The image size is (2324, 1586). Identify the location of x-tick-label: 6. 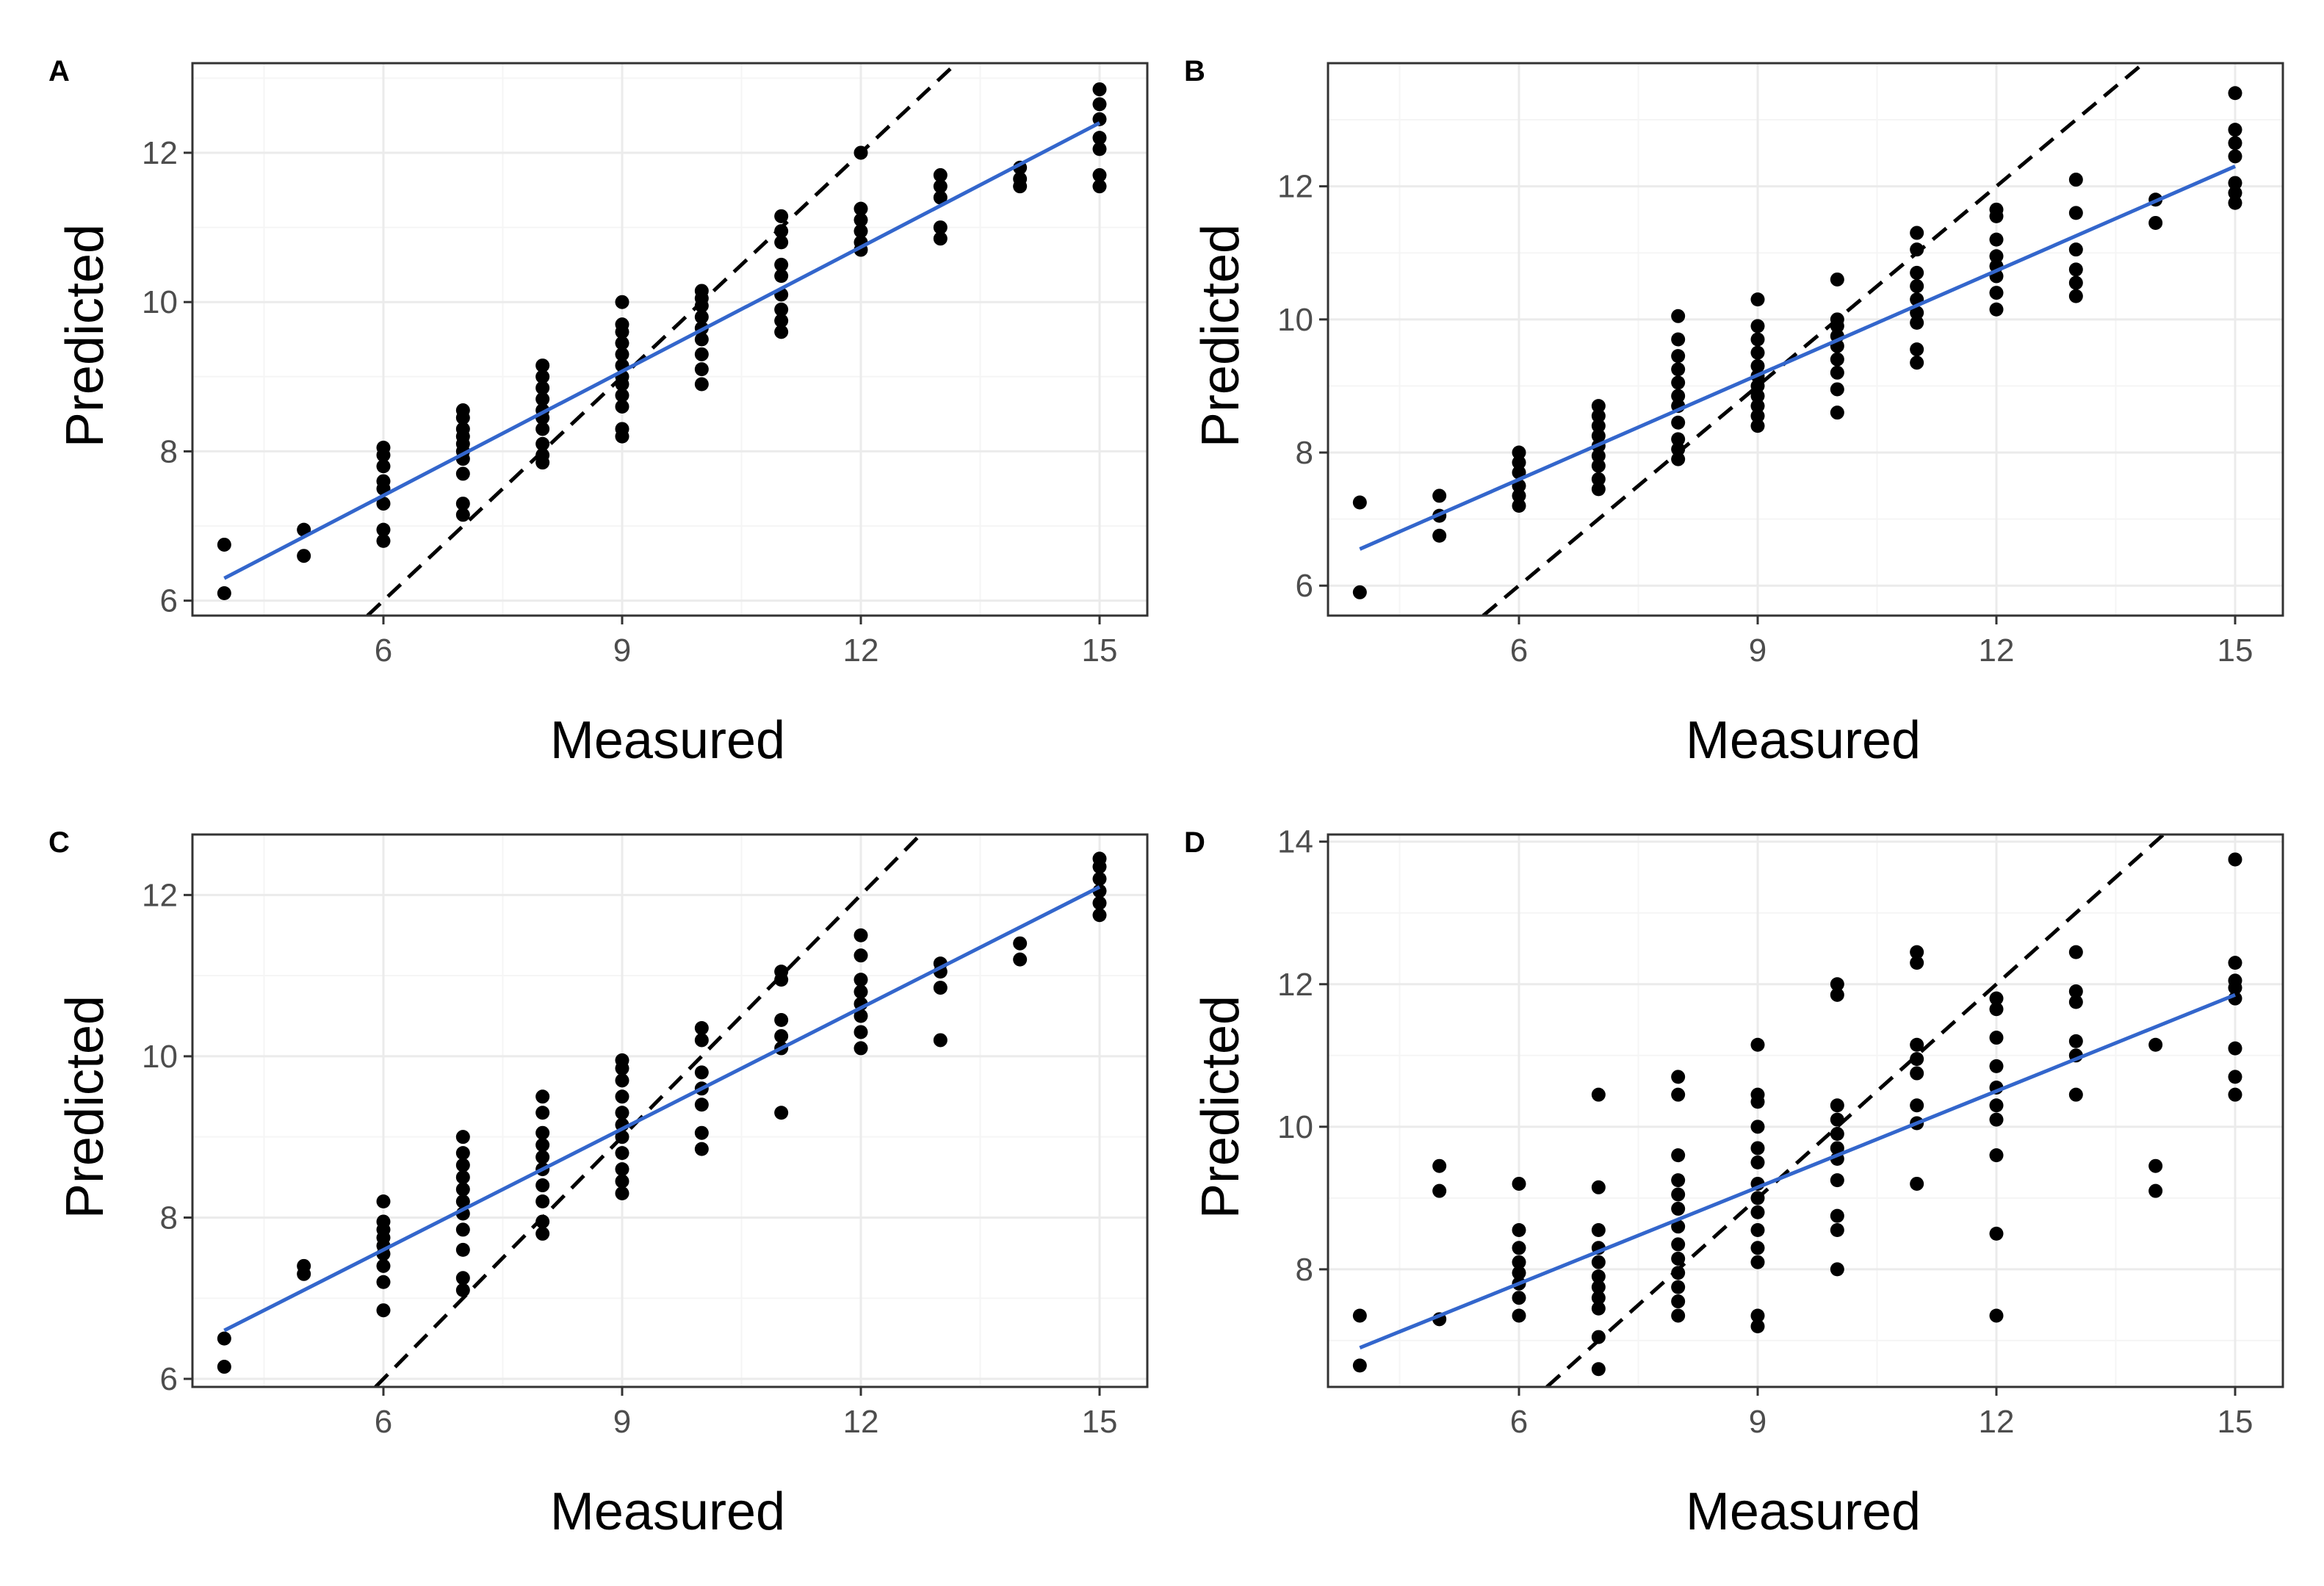
(1519, 650).